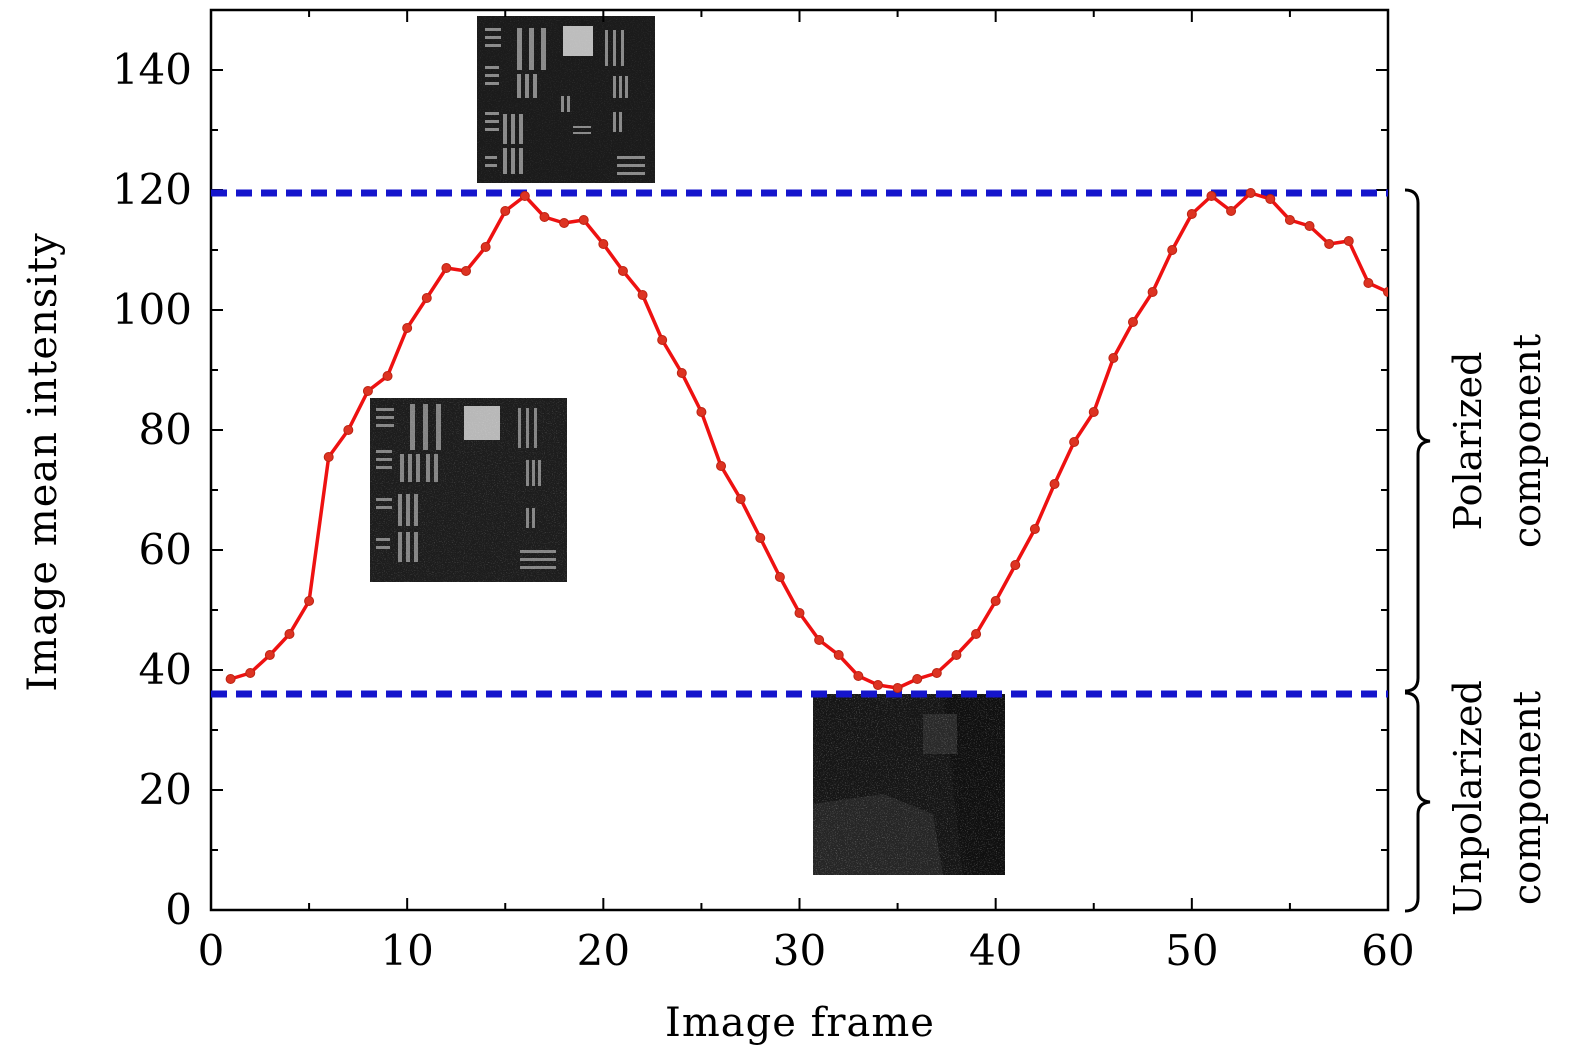 The image size is (1575, 1063). Describe the element at coordinates (800, 1023) in the screenshot. I see `x-axis-title: Image frame` at that location.